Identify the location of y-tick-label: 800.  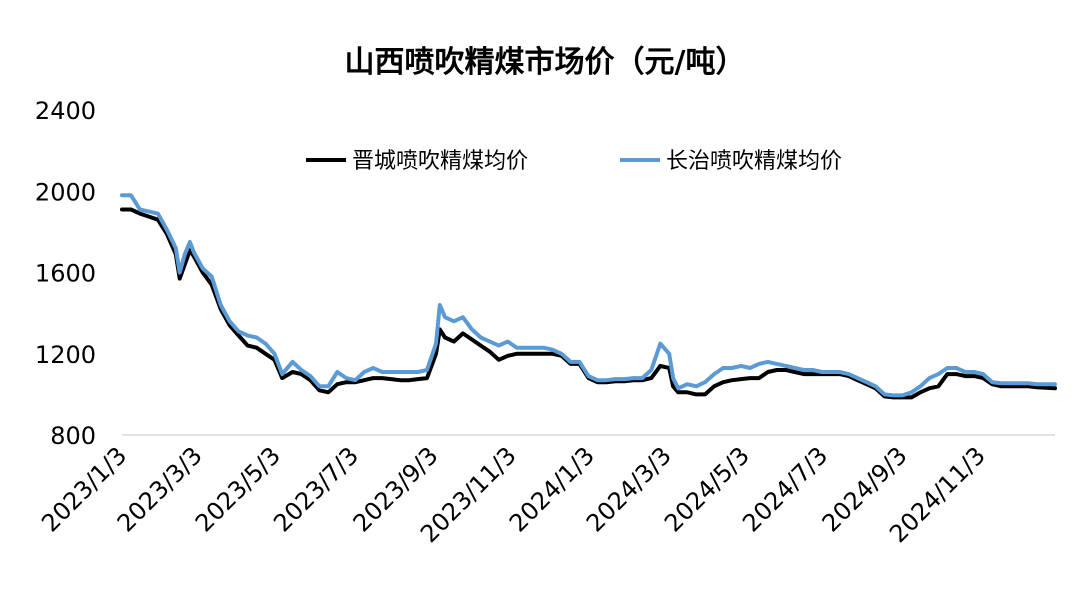
(73, 436).